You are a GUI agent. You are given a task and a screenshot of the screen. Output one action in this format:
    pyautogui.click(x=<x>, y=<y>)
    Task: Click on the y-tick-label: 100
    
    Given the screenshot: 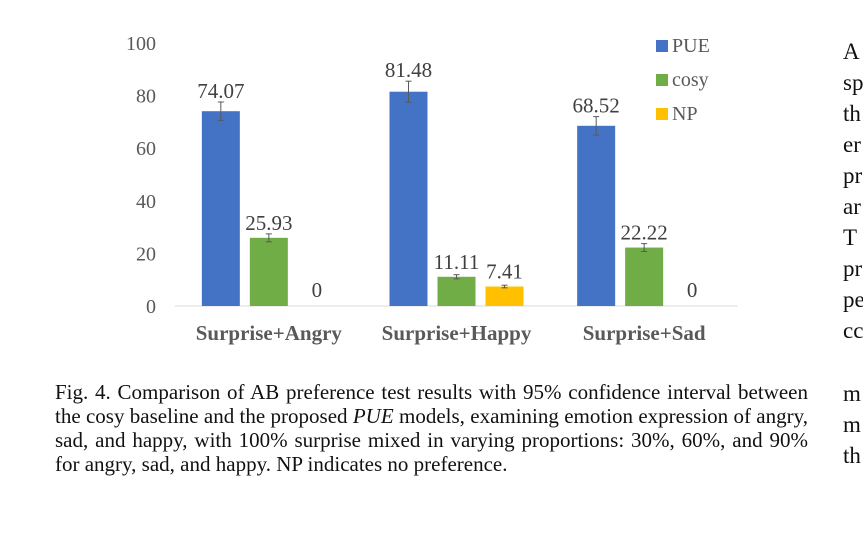 What is the action you would take?
    pyautogui.click(x=141, y=44)
    